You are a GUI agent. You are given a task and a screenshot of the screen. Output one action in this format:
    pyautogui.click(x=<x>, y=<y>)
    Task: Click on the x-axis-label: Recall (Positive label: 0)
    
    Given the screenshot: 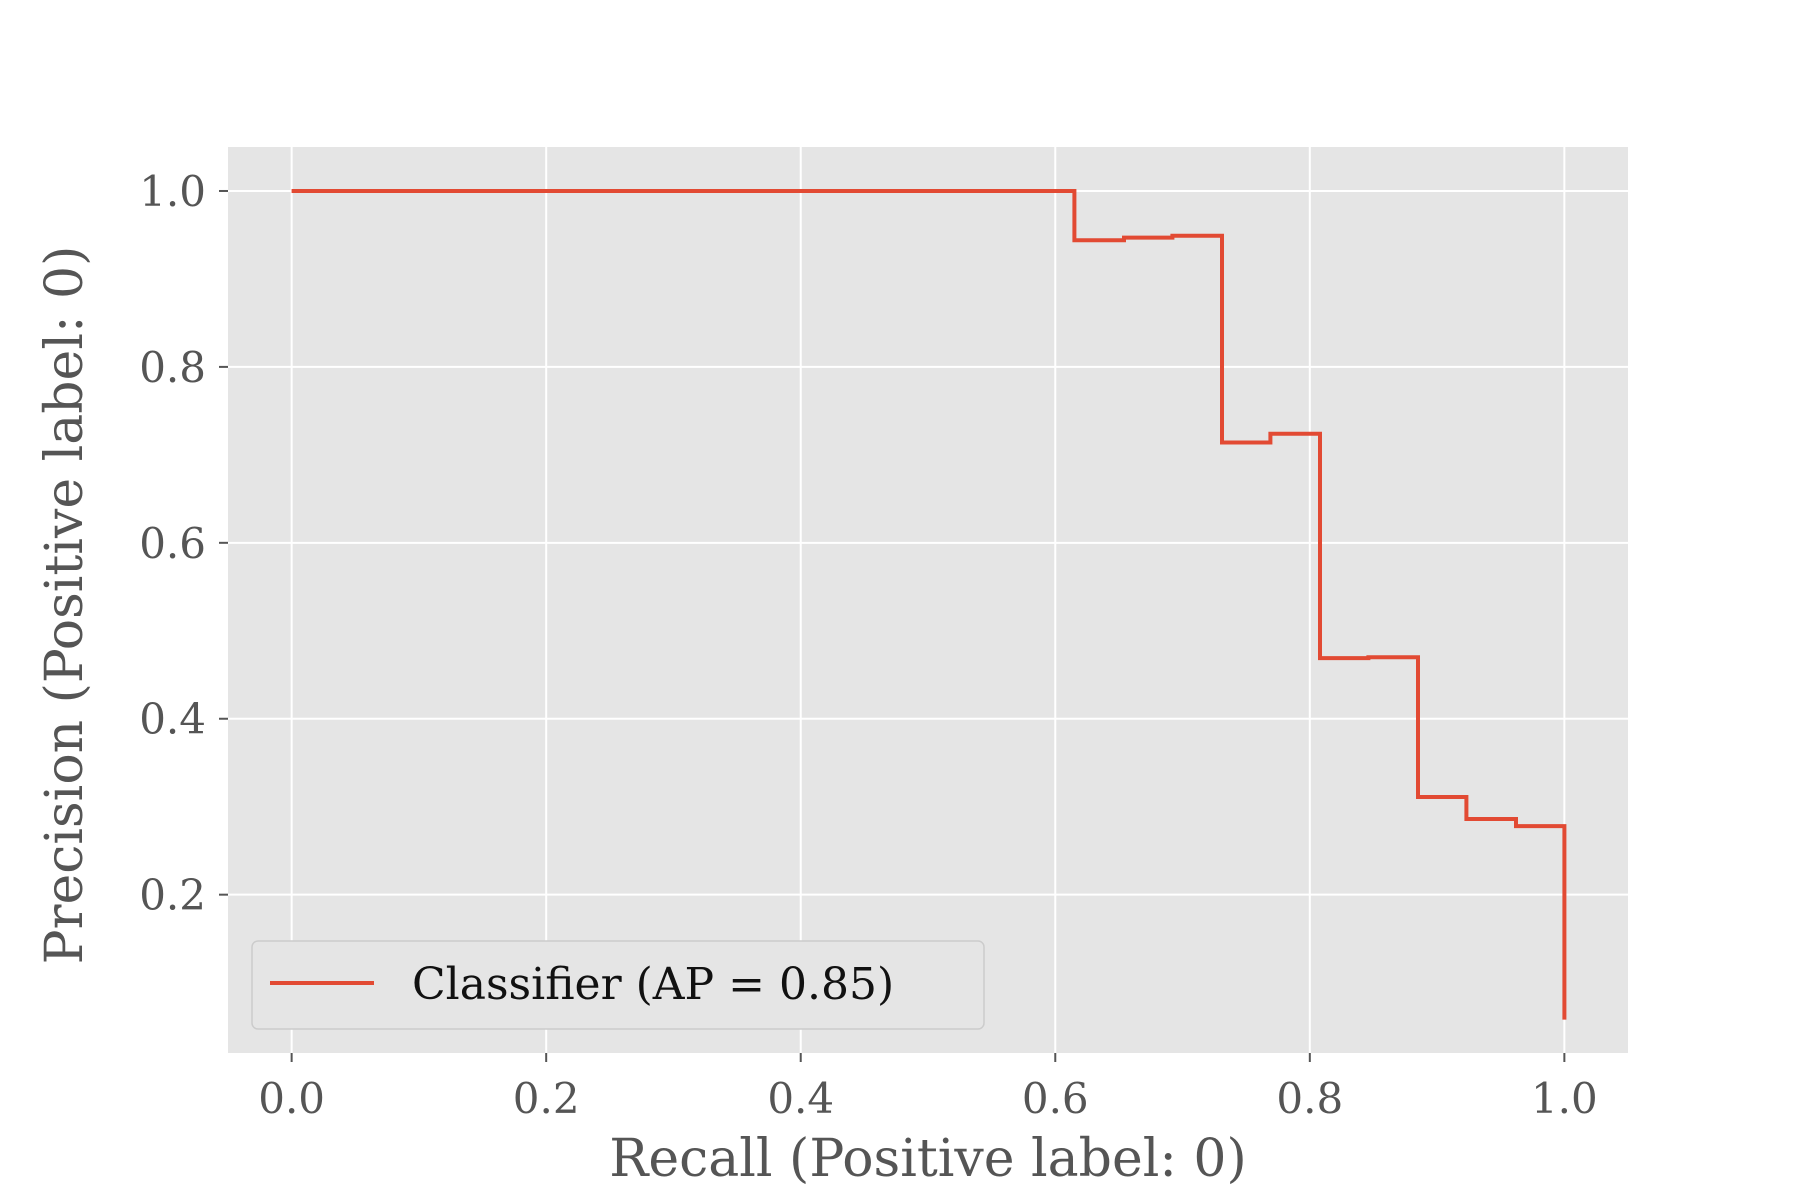 What is the action you would take?
    pyautogui.click(x=928, y=1159)
    